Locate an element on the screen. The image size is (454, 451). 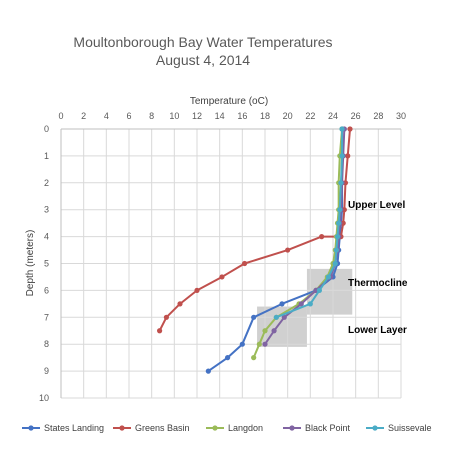
x-tick-label: 30 is located at coordinates (401, 116).